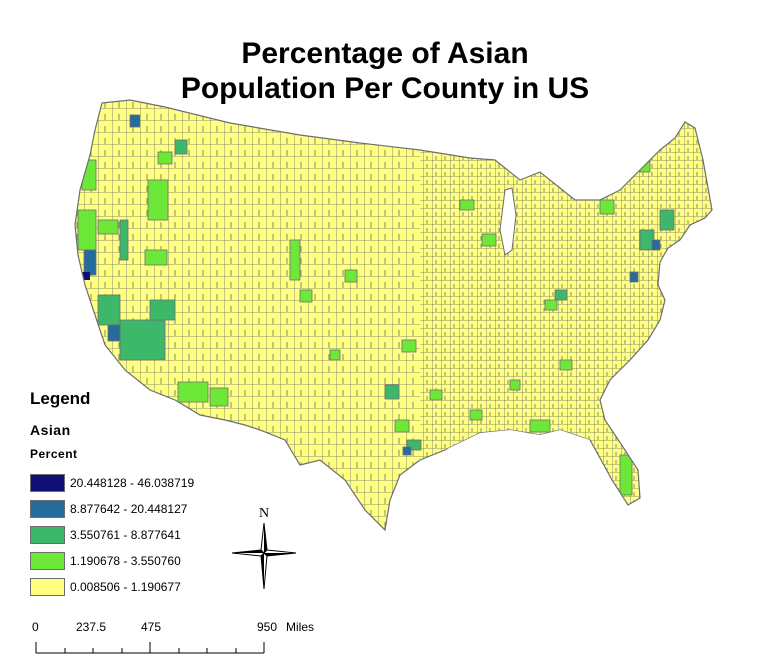 This screenshot has width=768, height=672. What do you see at coordinates (125, 587) in the screenshot?
I see `legend-class-label: 0.008506 - 1.190677` at bounding box center [125, 587].